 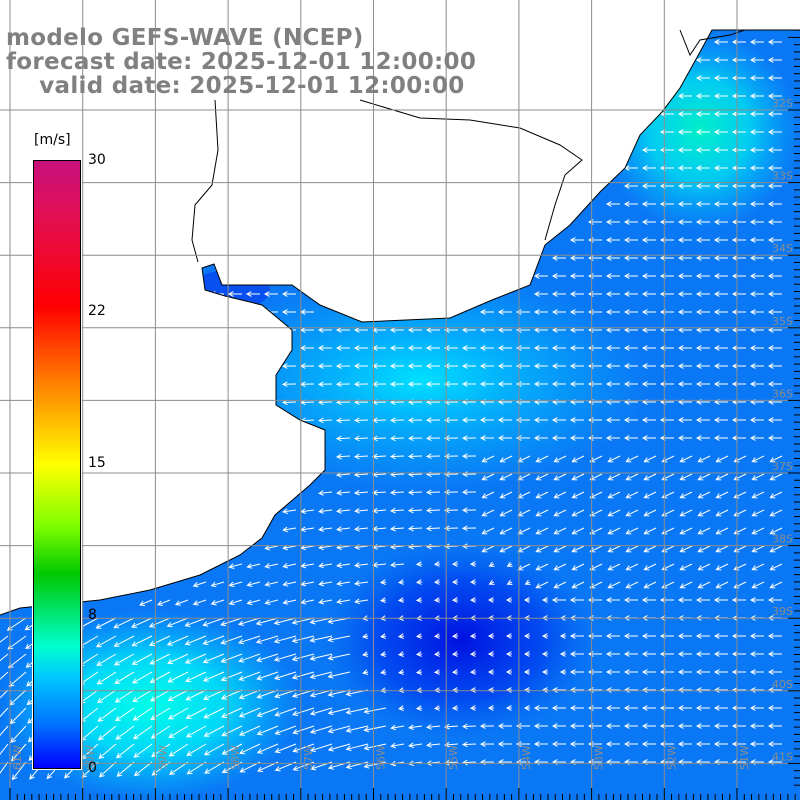 I want to click on longitude-label: 59W, so click(x=162, y=757).